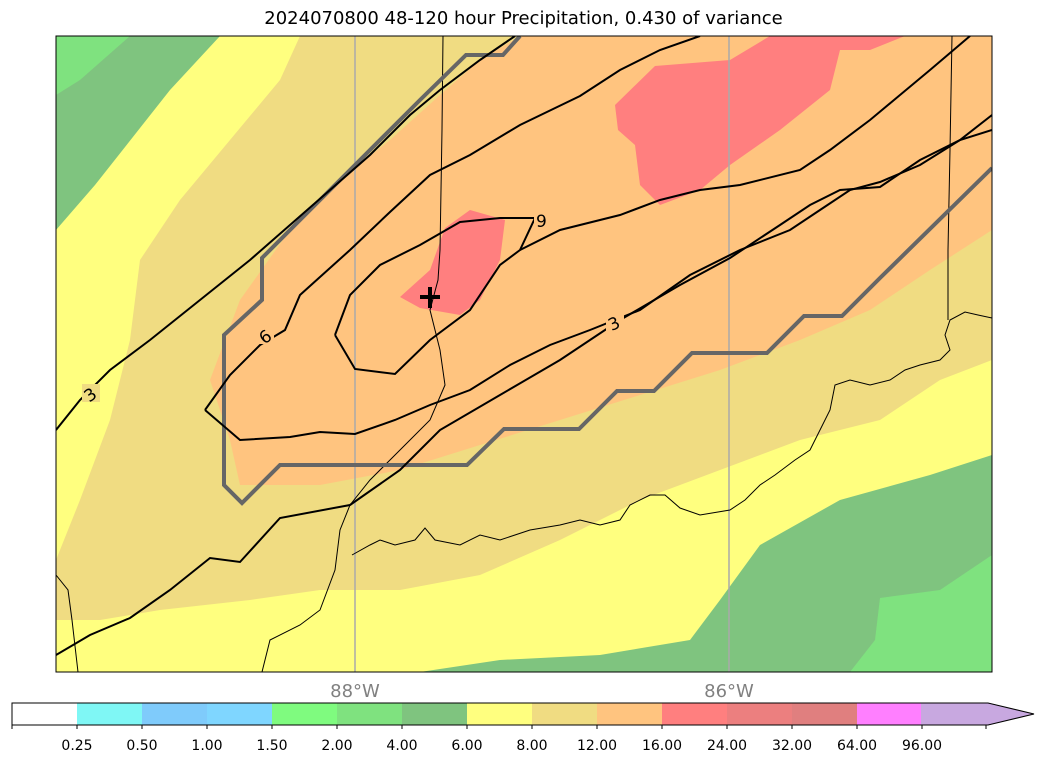  Describe the element at coordinates (67, 623) in the screenshot. I see `state-line-west` at that location.